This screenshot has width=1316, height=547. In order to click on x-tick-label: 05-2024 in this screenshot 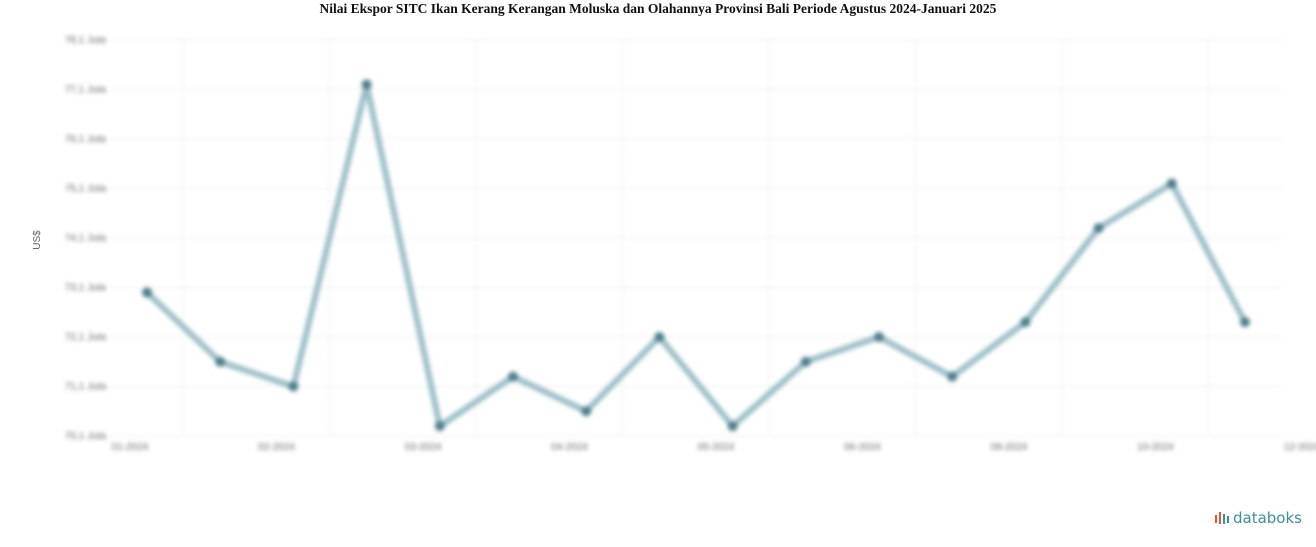, I will do `click(716, 447)`.